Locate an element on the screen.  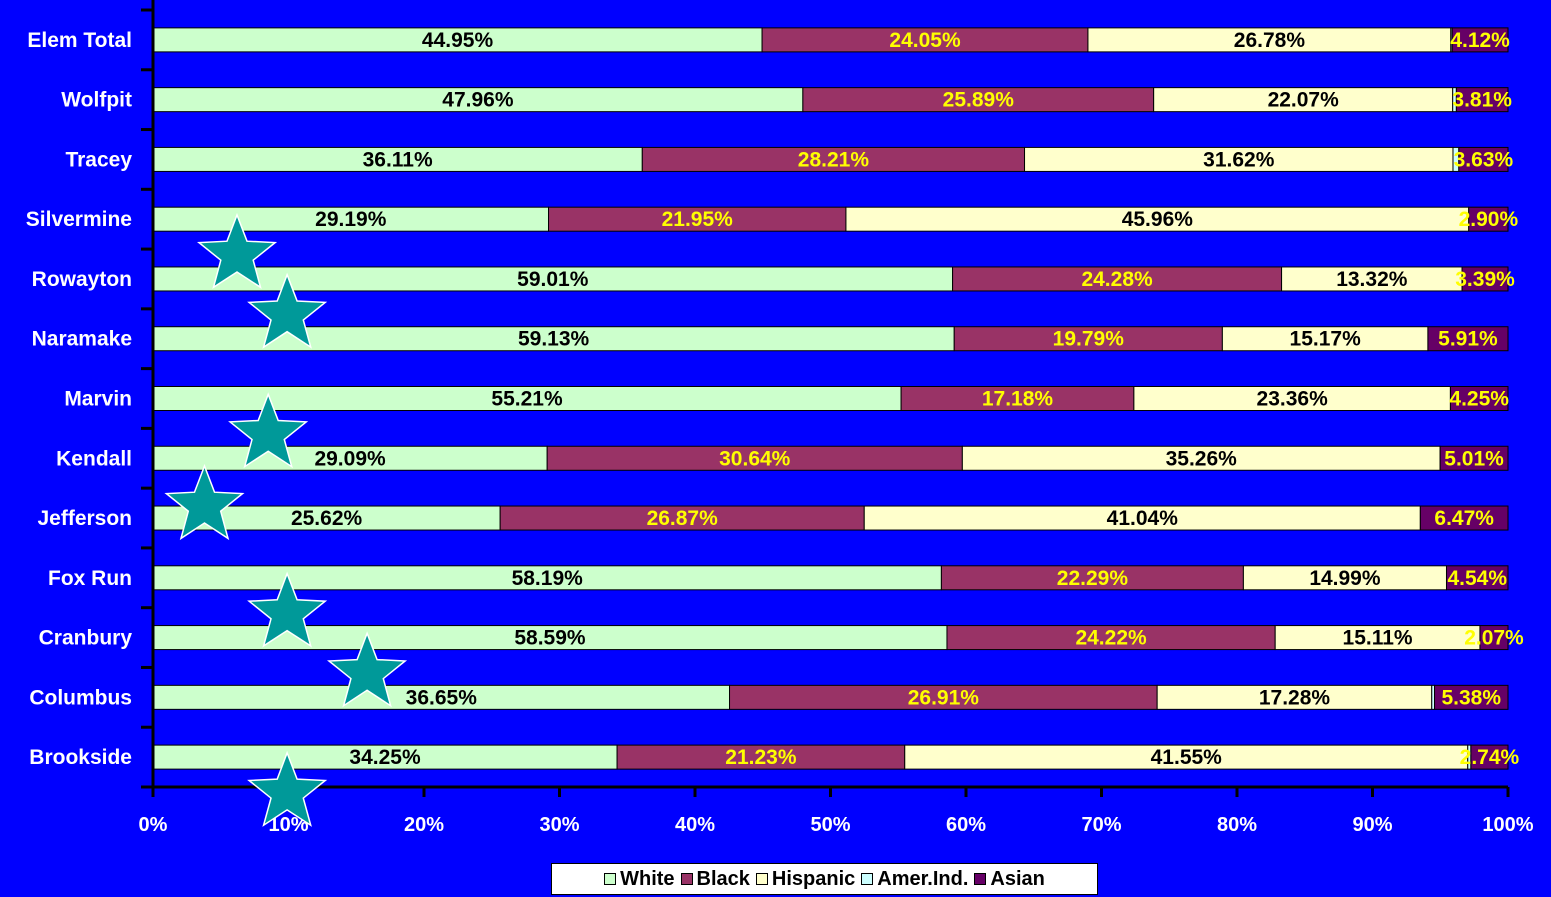
data-label-cranbury-white: 58.59% is located at coordinates (550, 638).